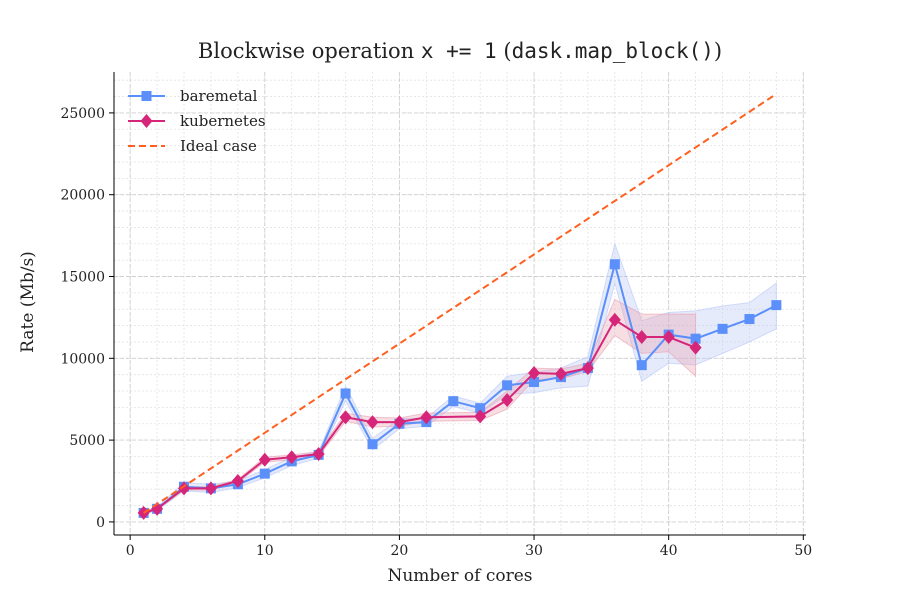 This screenshot has width=900, height=604. What do you see at coordinates (28, 302) in the screenshot?
I see `y-axis-label: Rate (Mb/s)` at bounding box center [28, 302].